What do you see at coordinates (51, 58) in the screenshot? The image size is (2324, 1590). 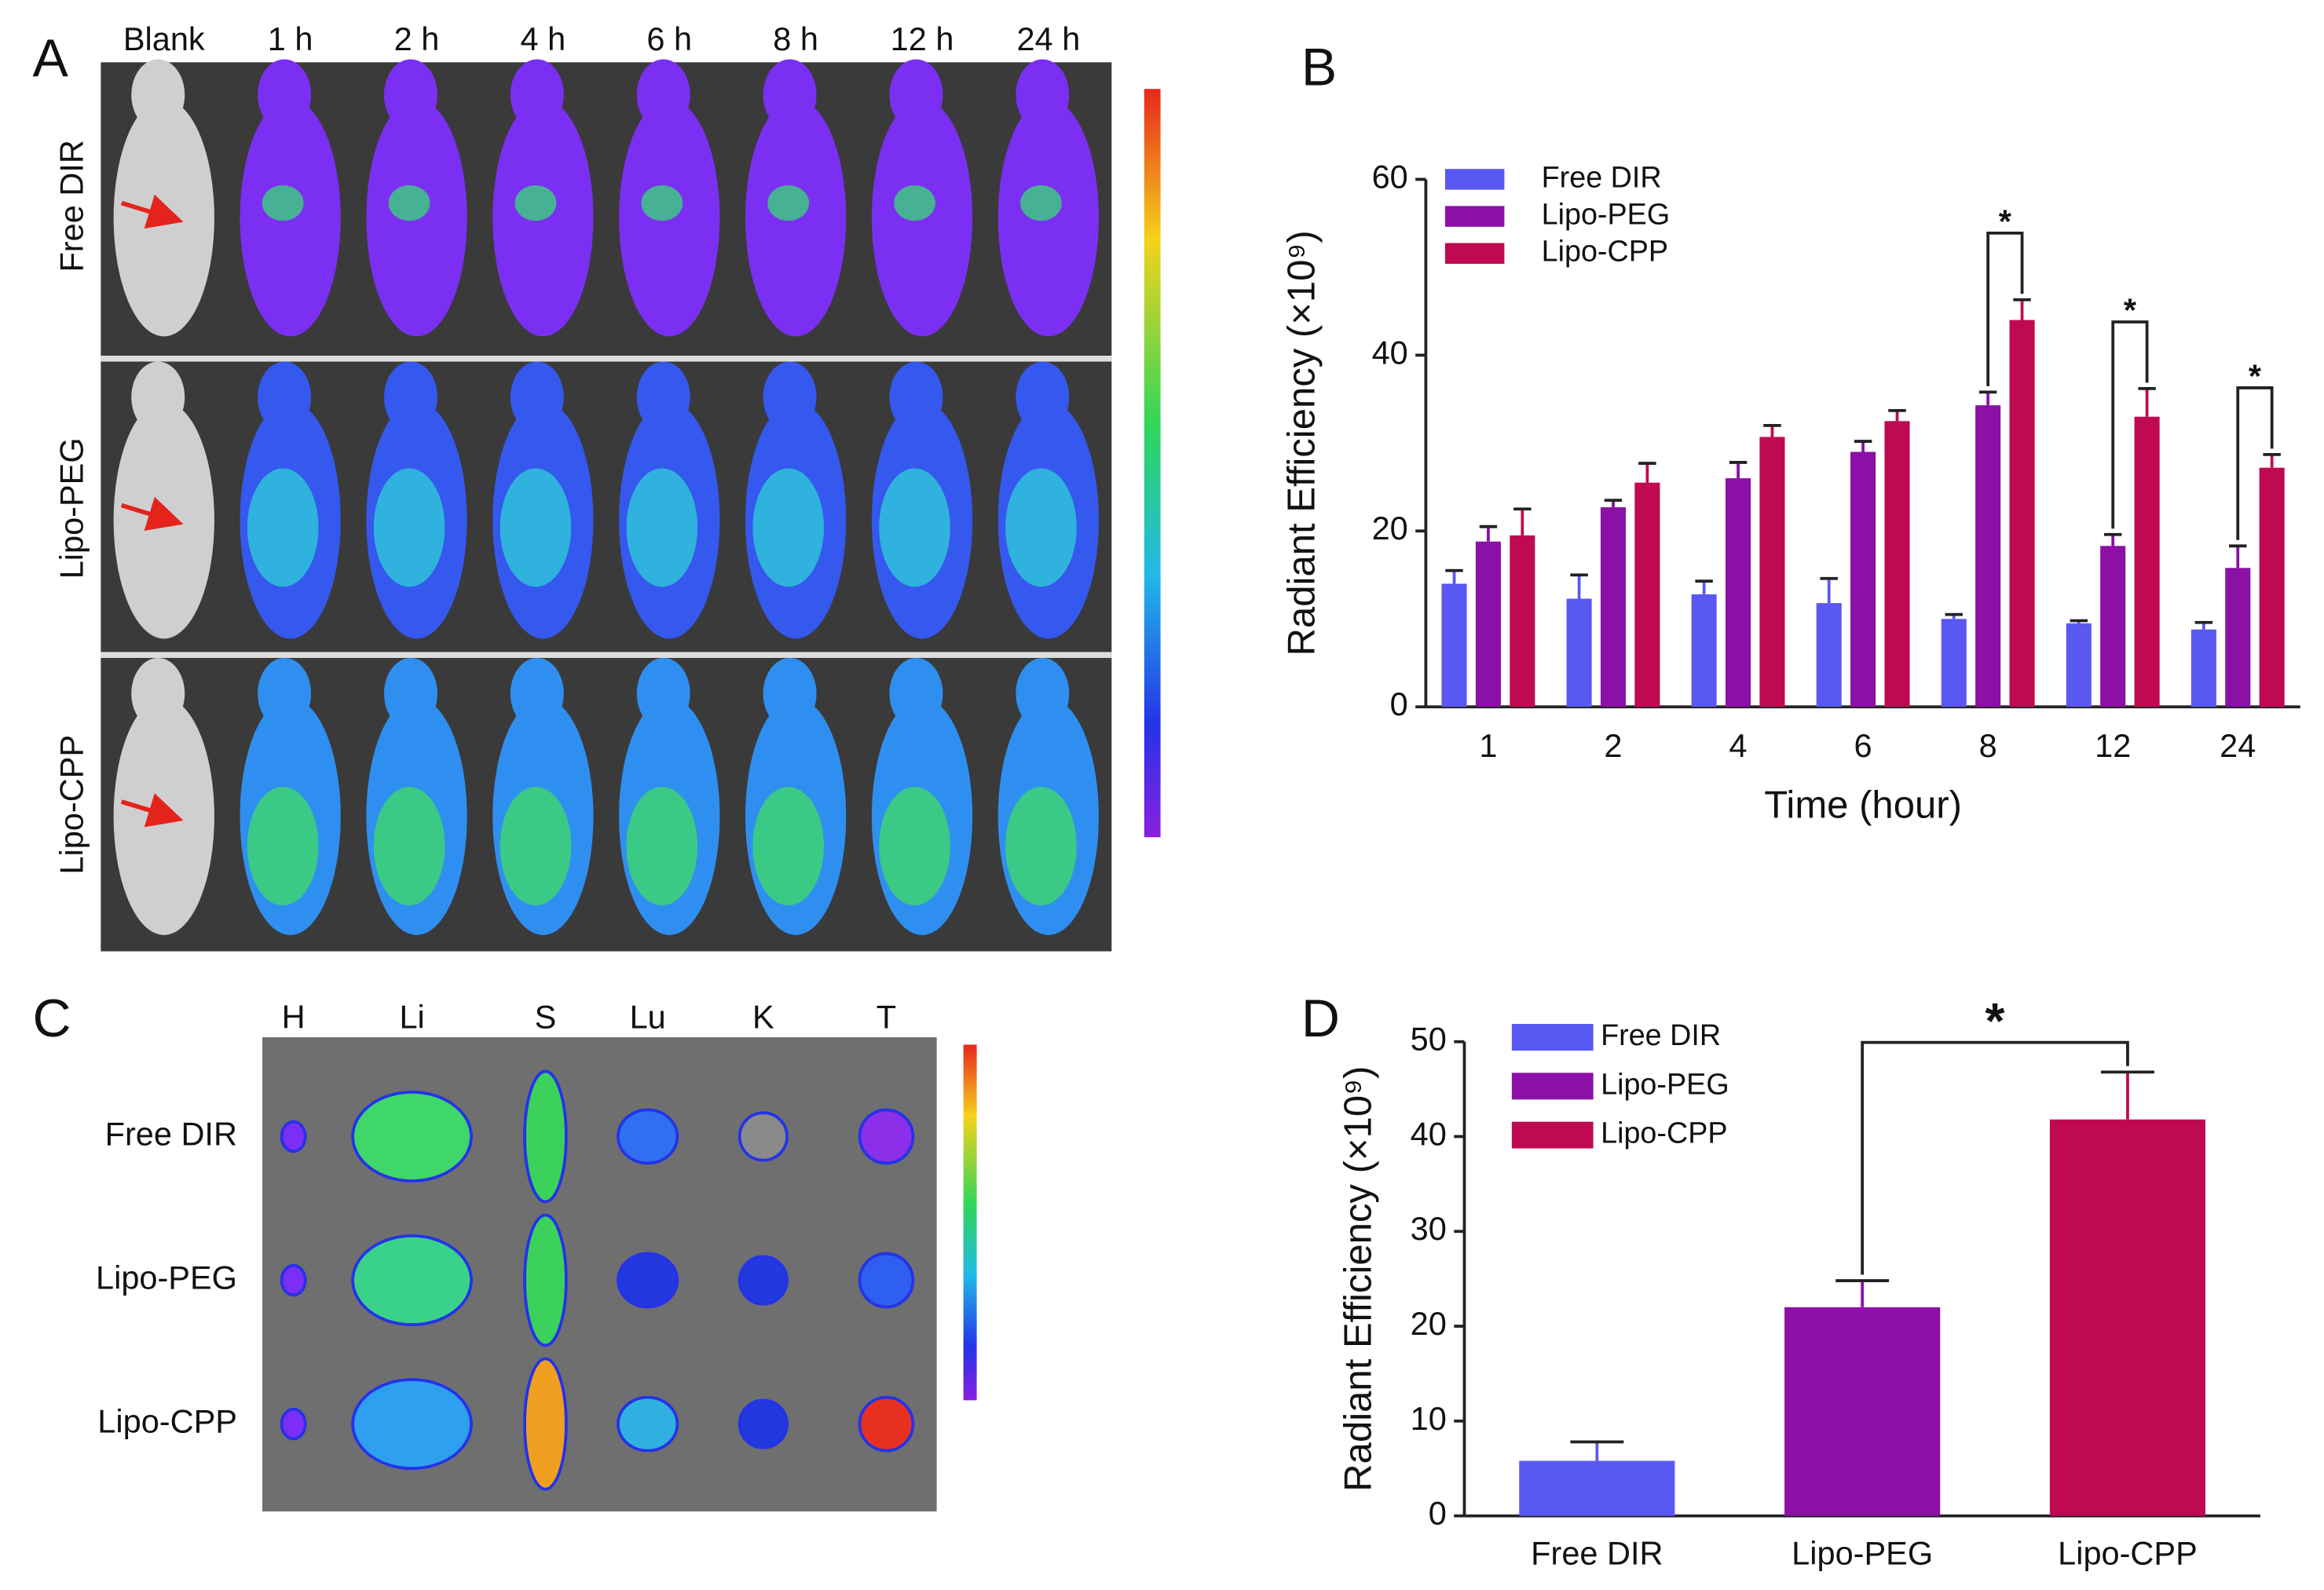 I see `panel-label: A` at bounding box center [51, 58].